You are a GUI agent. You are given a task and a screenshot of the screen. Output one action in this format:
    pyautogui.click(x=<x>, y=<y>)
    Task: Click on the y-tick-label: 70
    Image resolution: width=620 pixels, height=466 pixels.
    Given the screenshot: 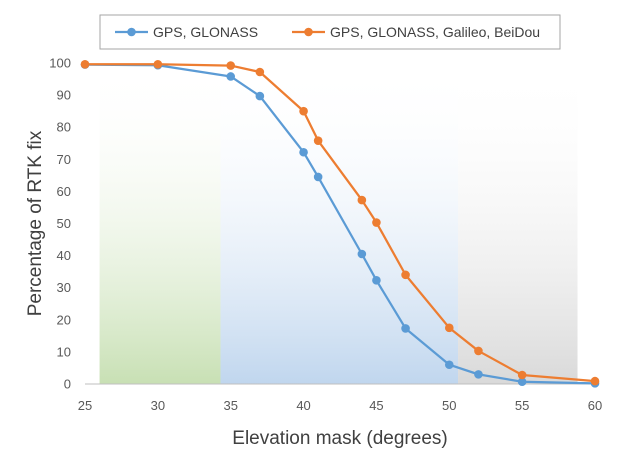 What is the action you would take?
    pyautogui.click(x=64, y=159)
    